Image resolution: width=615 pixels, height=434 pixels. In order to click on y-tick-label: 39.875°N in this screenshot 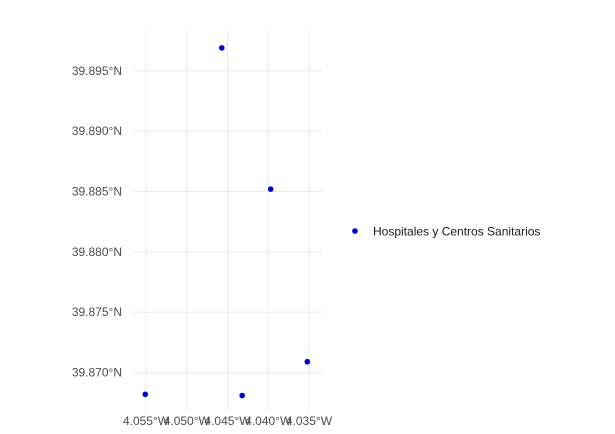, I will do `click(97, 312)`.